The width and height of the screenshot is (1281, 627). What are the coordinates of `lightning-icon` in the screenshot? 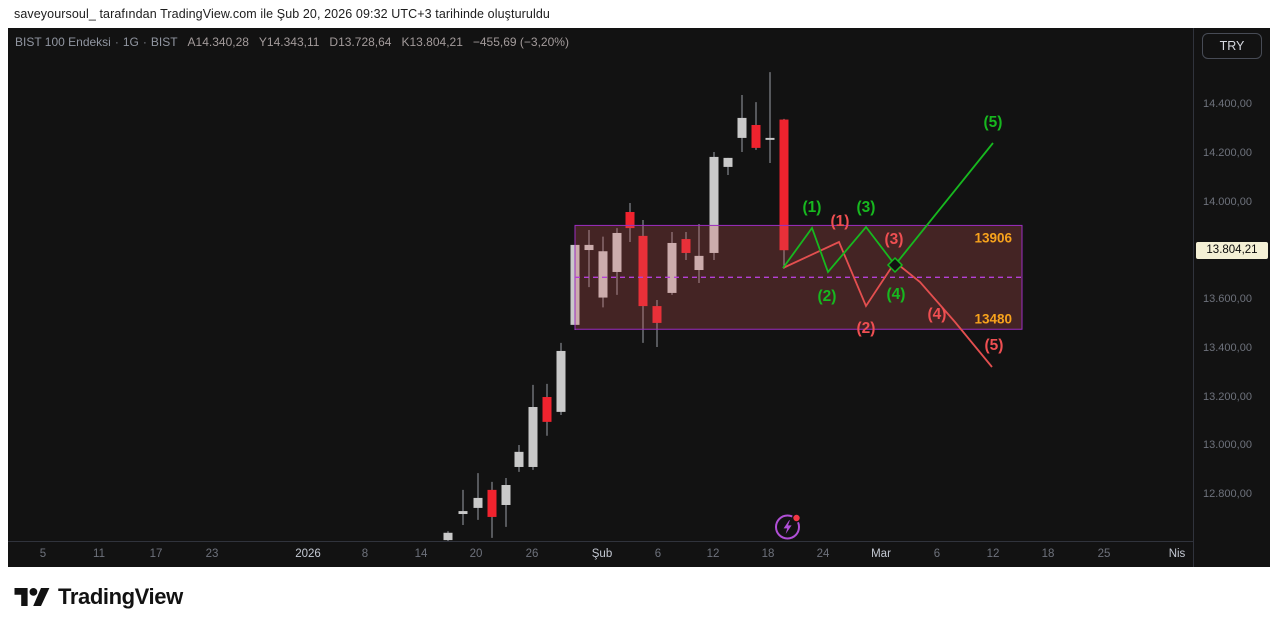 It's located at (788, 527).